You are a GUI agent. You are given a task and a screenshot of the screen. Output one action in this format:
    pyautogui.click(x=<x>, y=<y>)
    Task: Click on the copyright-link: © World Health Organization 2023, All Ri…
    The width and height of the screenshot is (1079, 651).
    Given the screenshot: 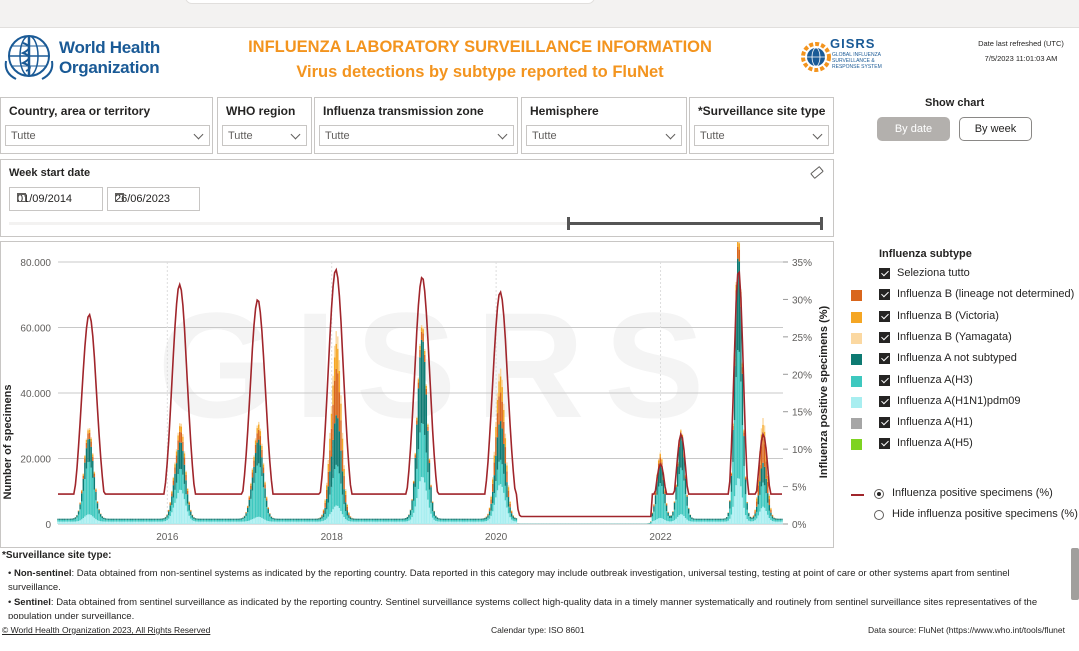 What is the action you would take?
    pyautogui.click(x=106, y=630)
    